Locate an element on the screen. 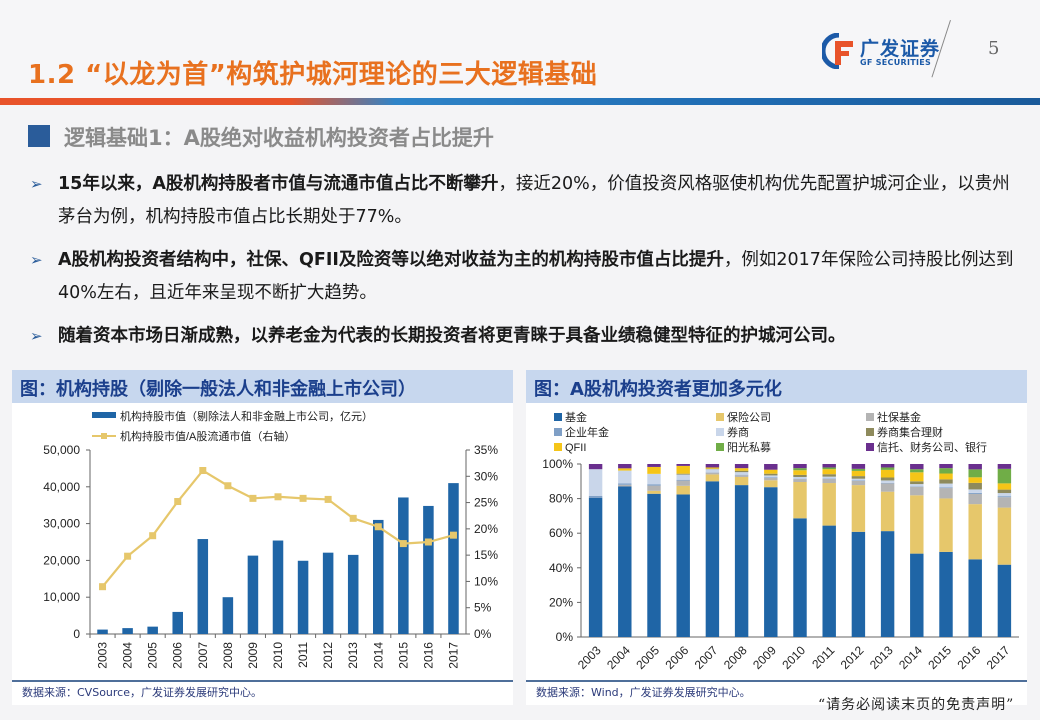 Image resolution: width=1040 pixels, height=720 pixels. x-tick-label: 2009 is located at coordinates (764, 657).